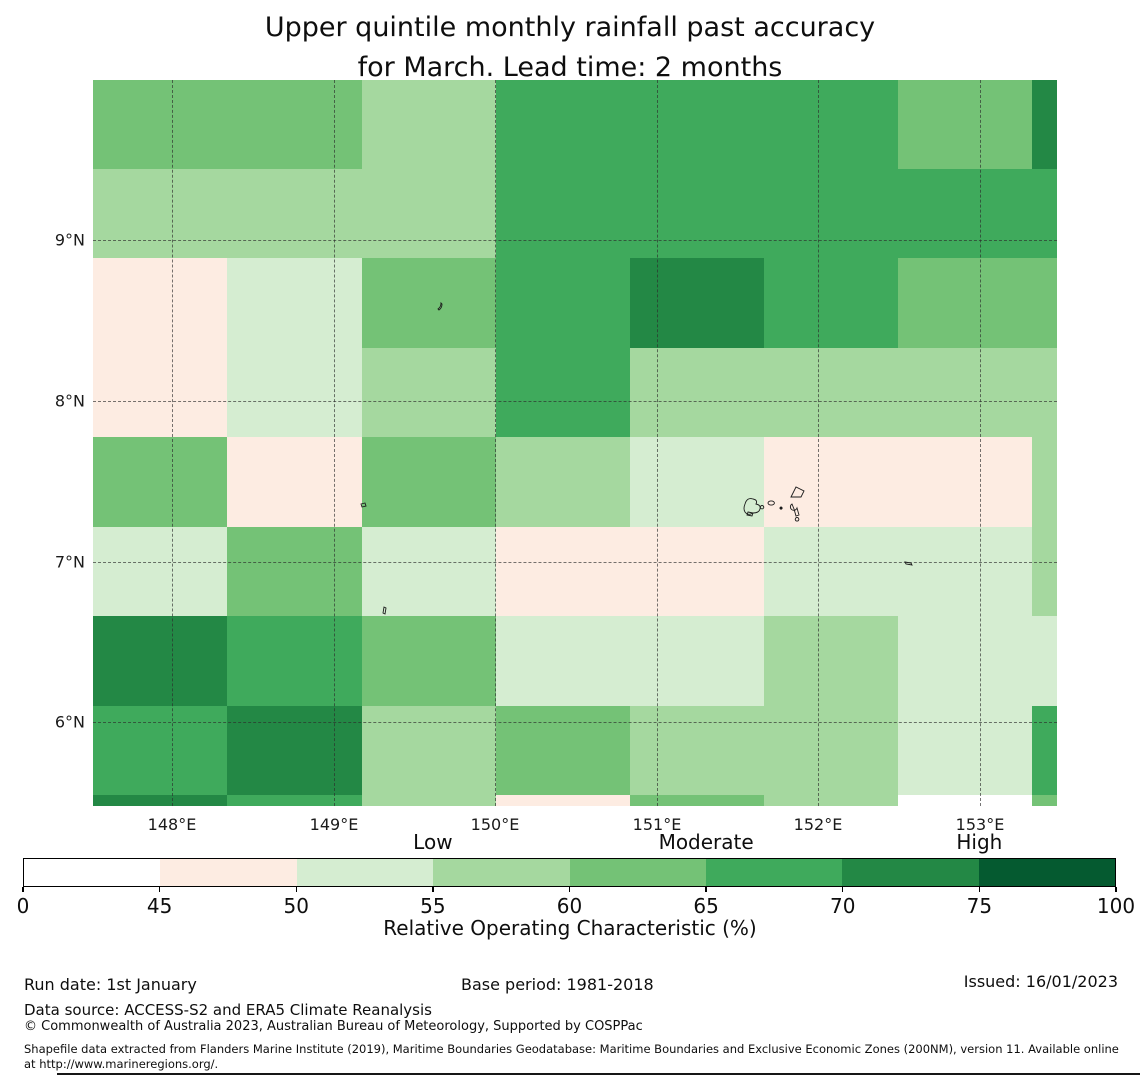 This screenshot has height=1080, width=1140. I want to click on y-axis-tick-label: 7°N, so click(69, 562).